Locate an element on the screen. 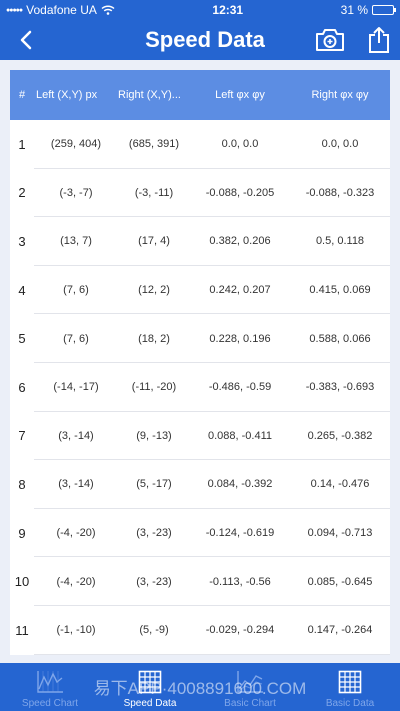  cell-index: 11 is located at coordinates (22, 630).